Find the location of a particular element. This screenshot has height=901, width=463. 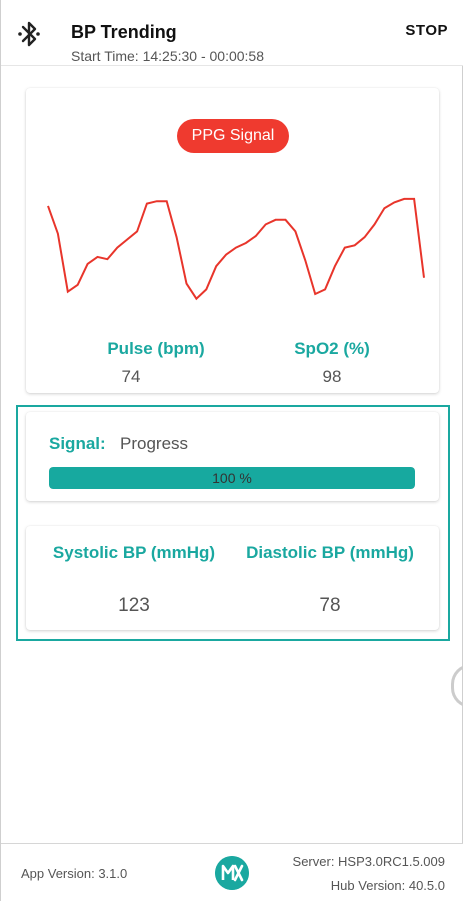

start-time-text: Start Time: 14:25:30 - 00:00:58 is located at coordinates (168, 56).